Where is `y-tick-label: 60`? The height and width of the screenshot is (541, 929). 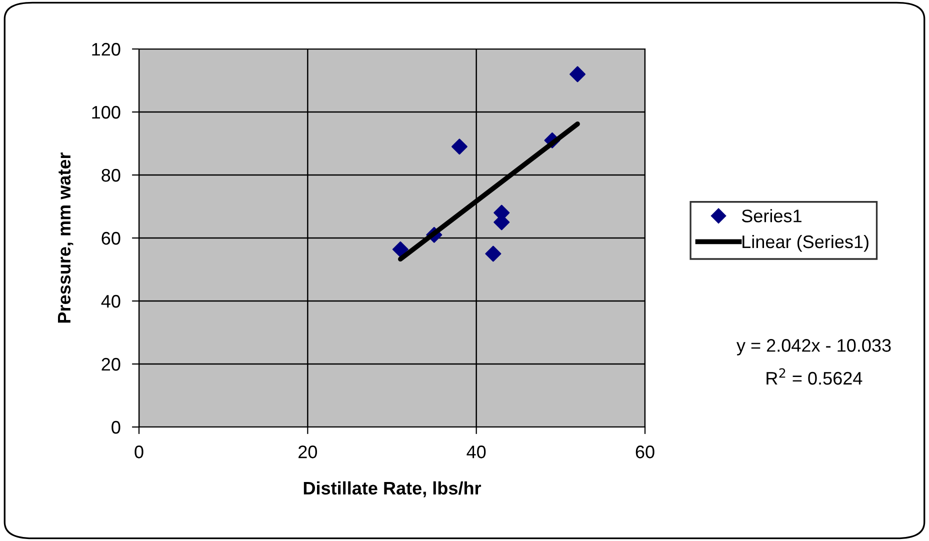 y-tick-label: 60 is located at coordinates (111, 238).